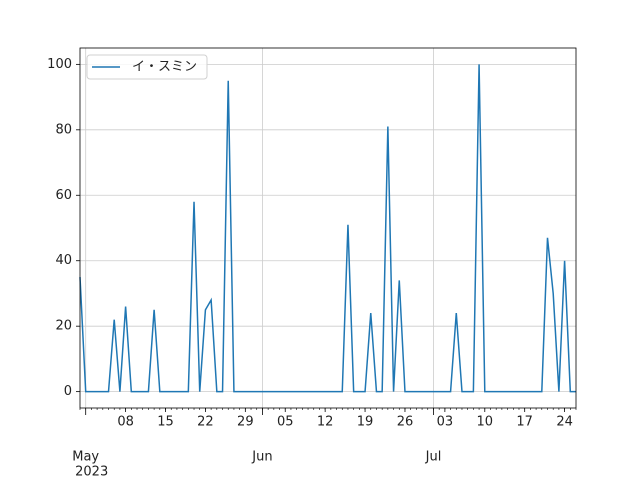 The image size is (640, 484). What do you see at coordinates (63, 129) in the screenshot?
I see `y-tick-label: 80` at bounding box center [63, 129].